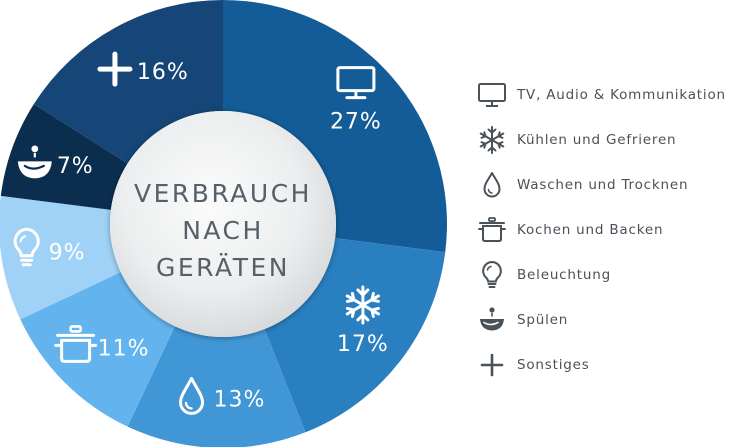 The height and width of the screenshot is (447, 750). I want to click on slice-snowflake, so click(355, 335).